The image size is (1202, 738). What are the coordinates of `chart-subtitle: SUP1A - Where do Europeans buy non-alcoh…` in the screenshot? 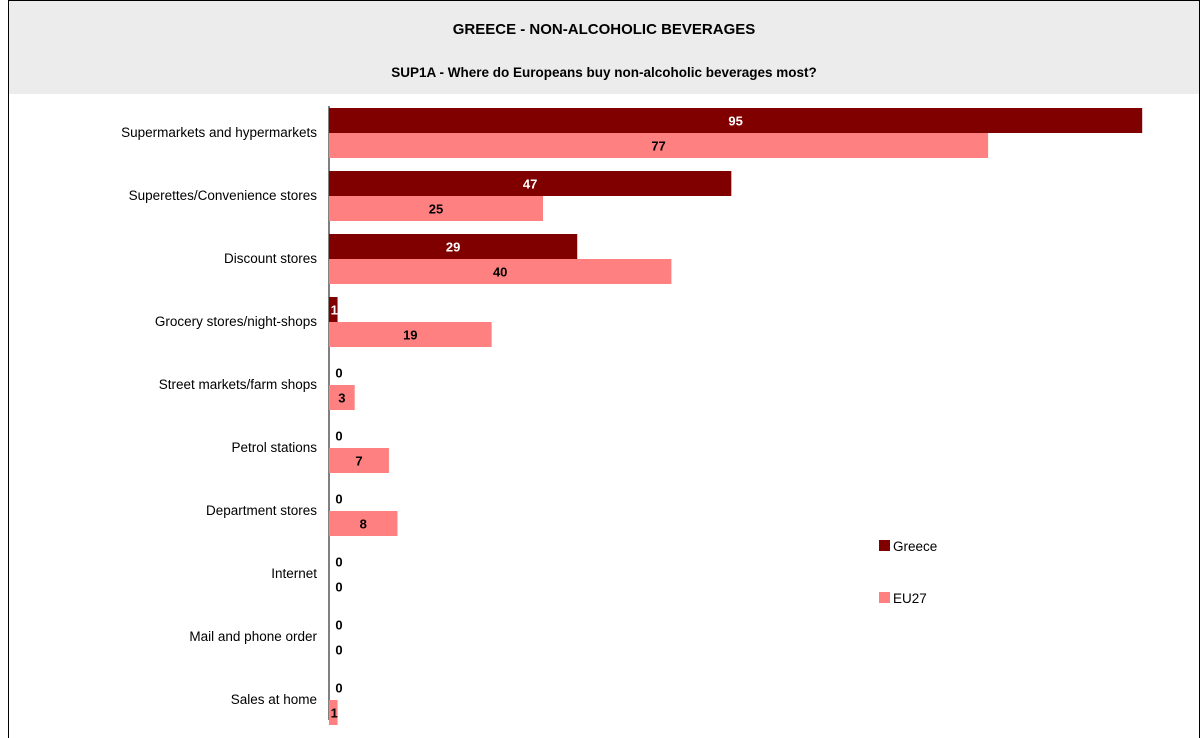 It's located at (604, 72).